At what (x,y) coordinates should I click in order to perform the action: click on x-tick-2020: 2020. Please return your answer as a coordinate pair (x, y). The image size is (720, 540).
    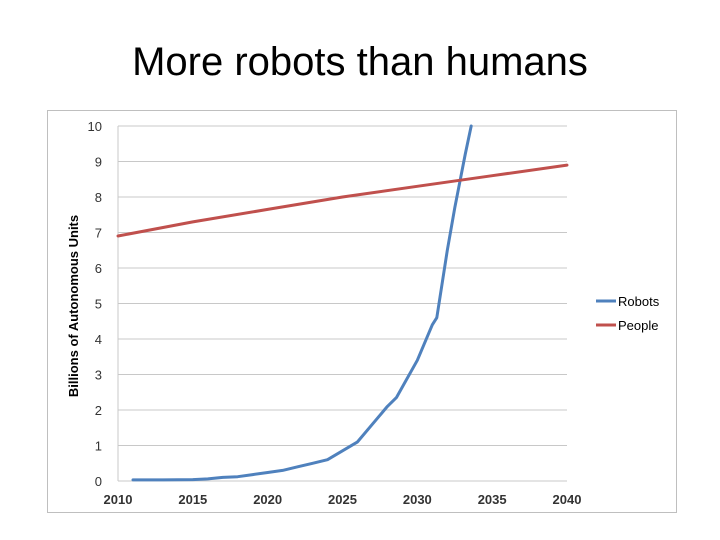
    Looking at the image, I should click on (267, 499).